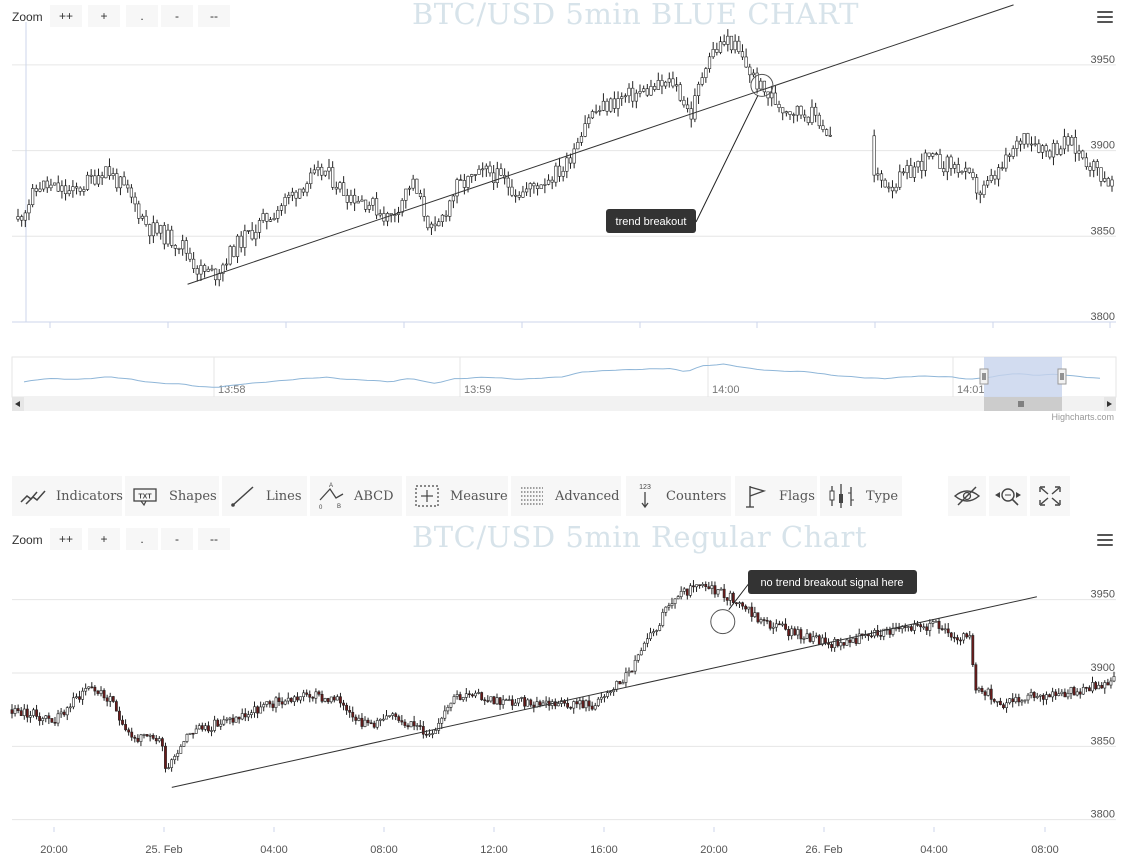  I want to click on chart-title: BTC/USD 5min BLUE CHART, so click(635, 15).